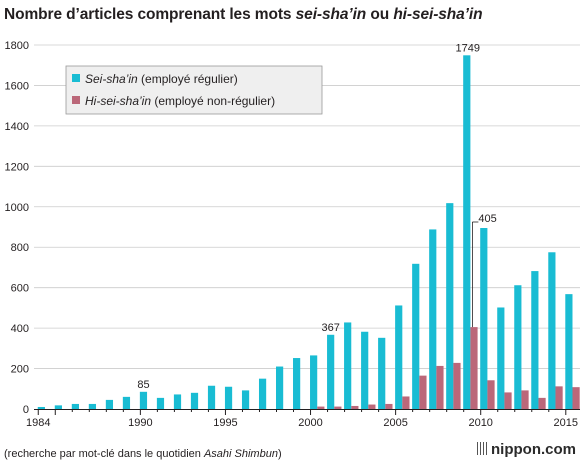  What do you see at coordinates (438, 14) in the screenshot?
I see `title-term-nonregular: hi-sei-sha’in` at bounding box center [438, 14].